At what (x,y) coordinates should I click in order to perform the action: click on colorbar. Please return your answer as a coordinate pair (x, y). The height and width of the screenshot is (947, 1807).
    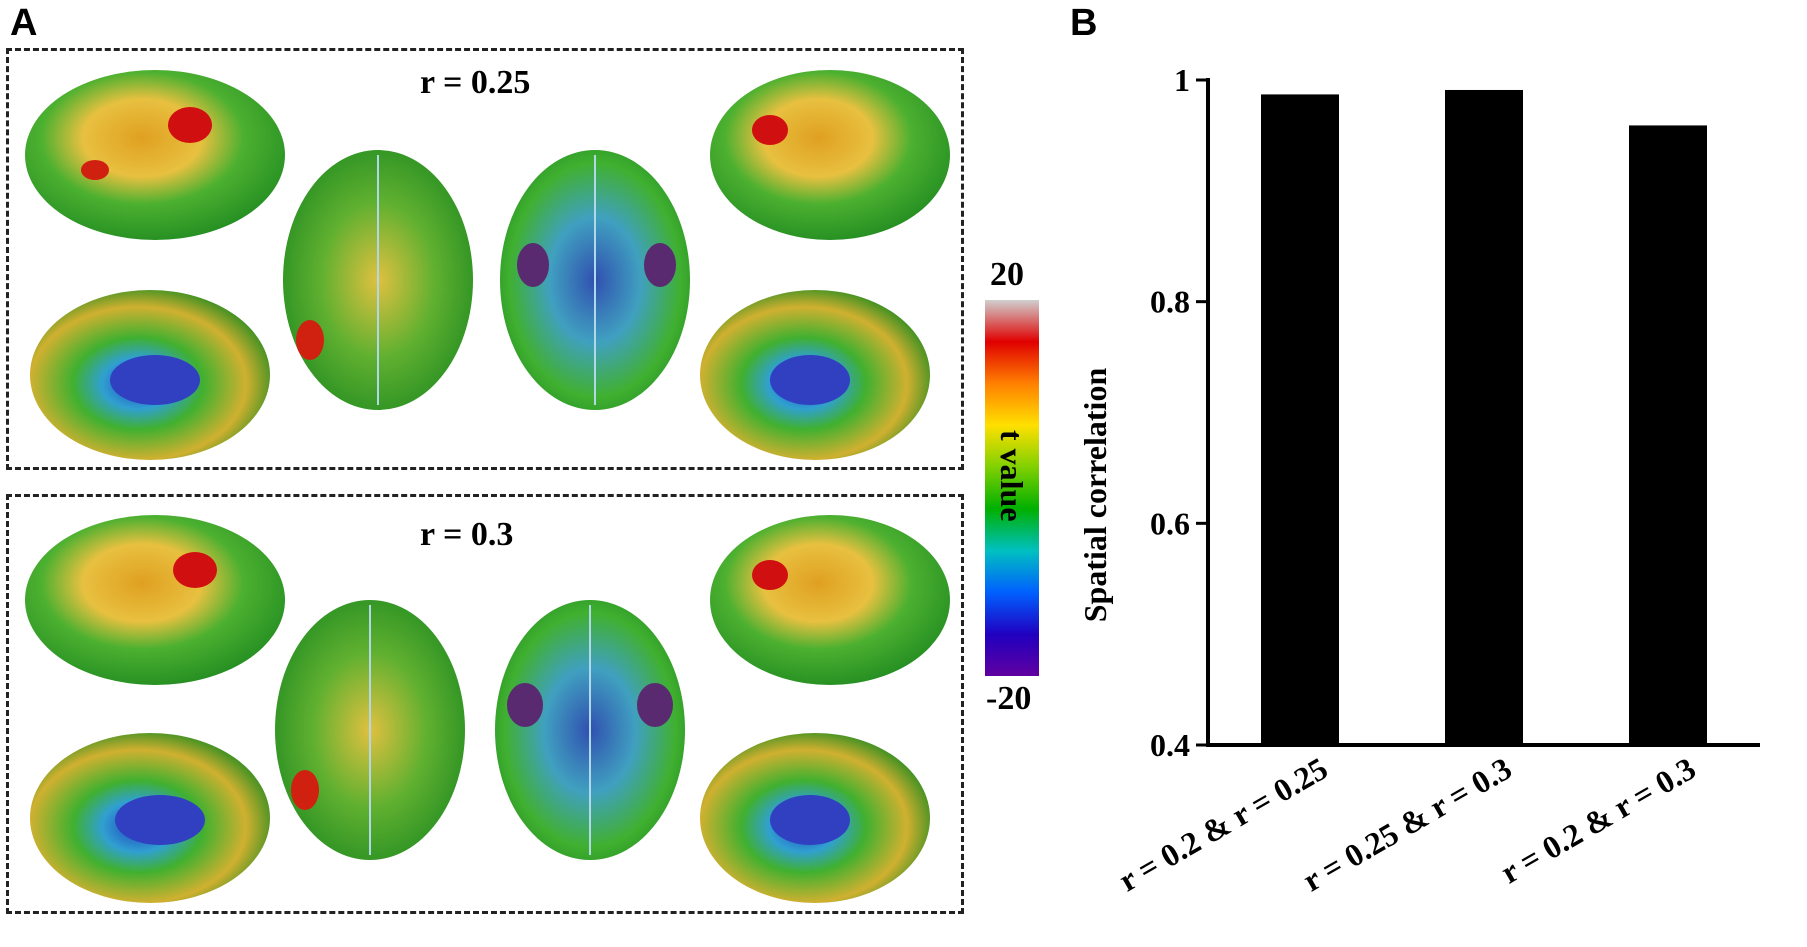
    Looking at the image, I should click on (1012, 488).